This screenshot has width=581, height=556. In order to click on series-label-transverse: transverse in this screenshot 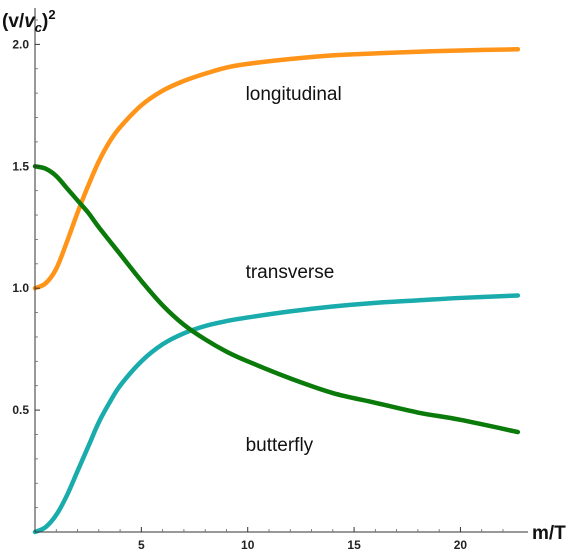, I will do `click(290, 272)`.